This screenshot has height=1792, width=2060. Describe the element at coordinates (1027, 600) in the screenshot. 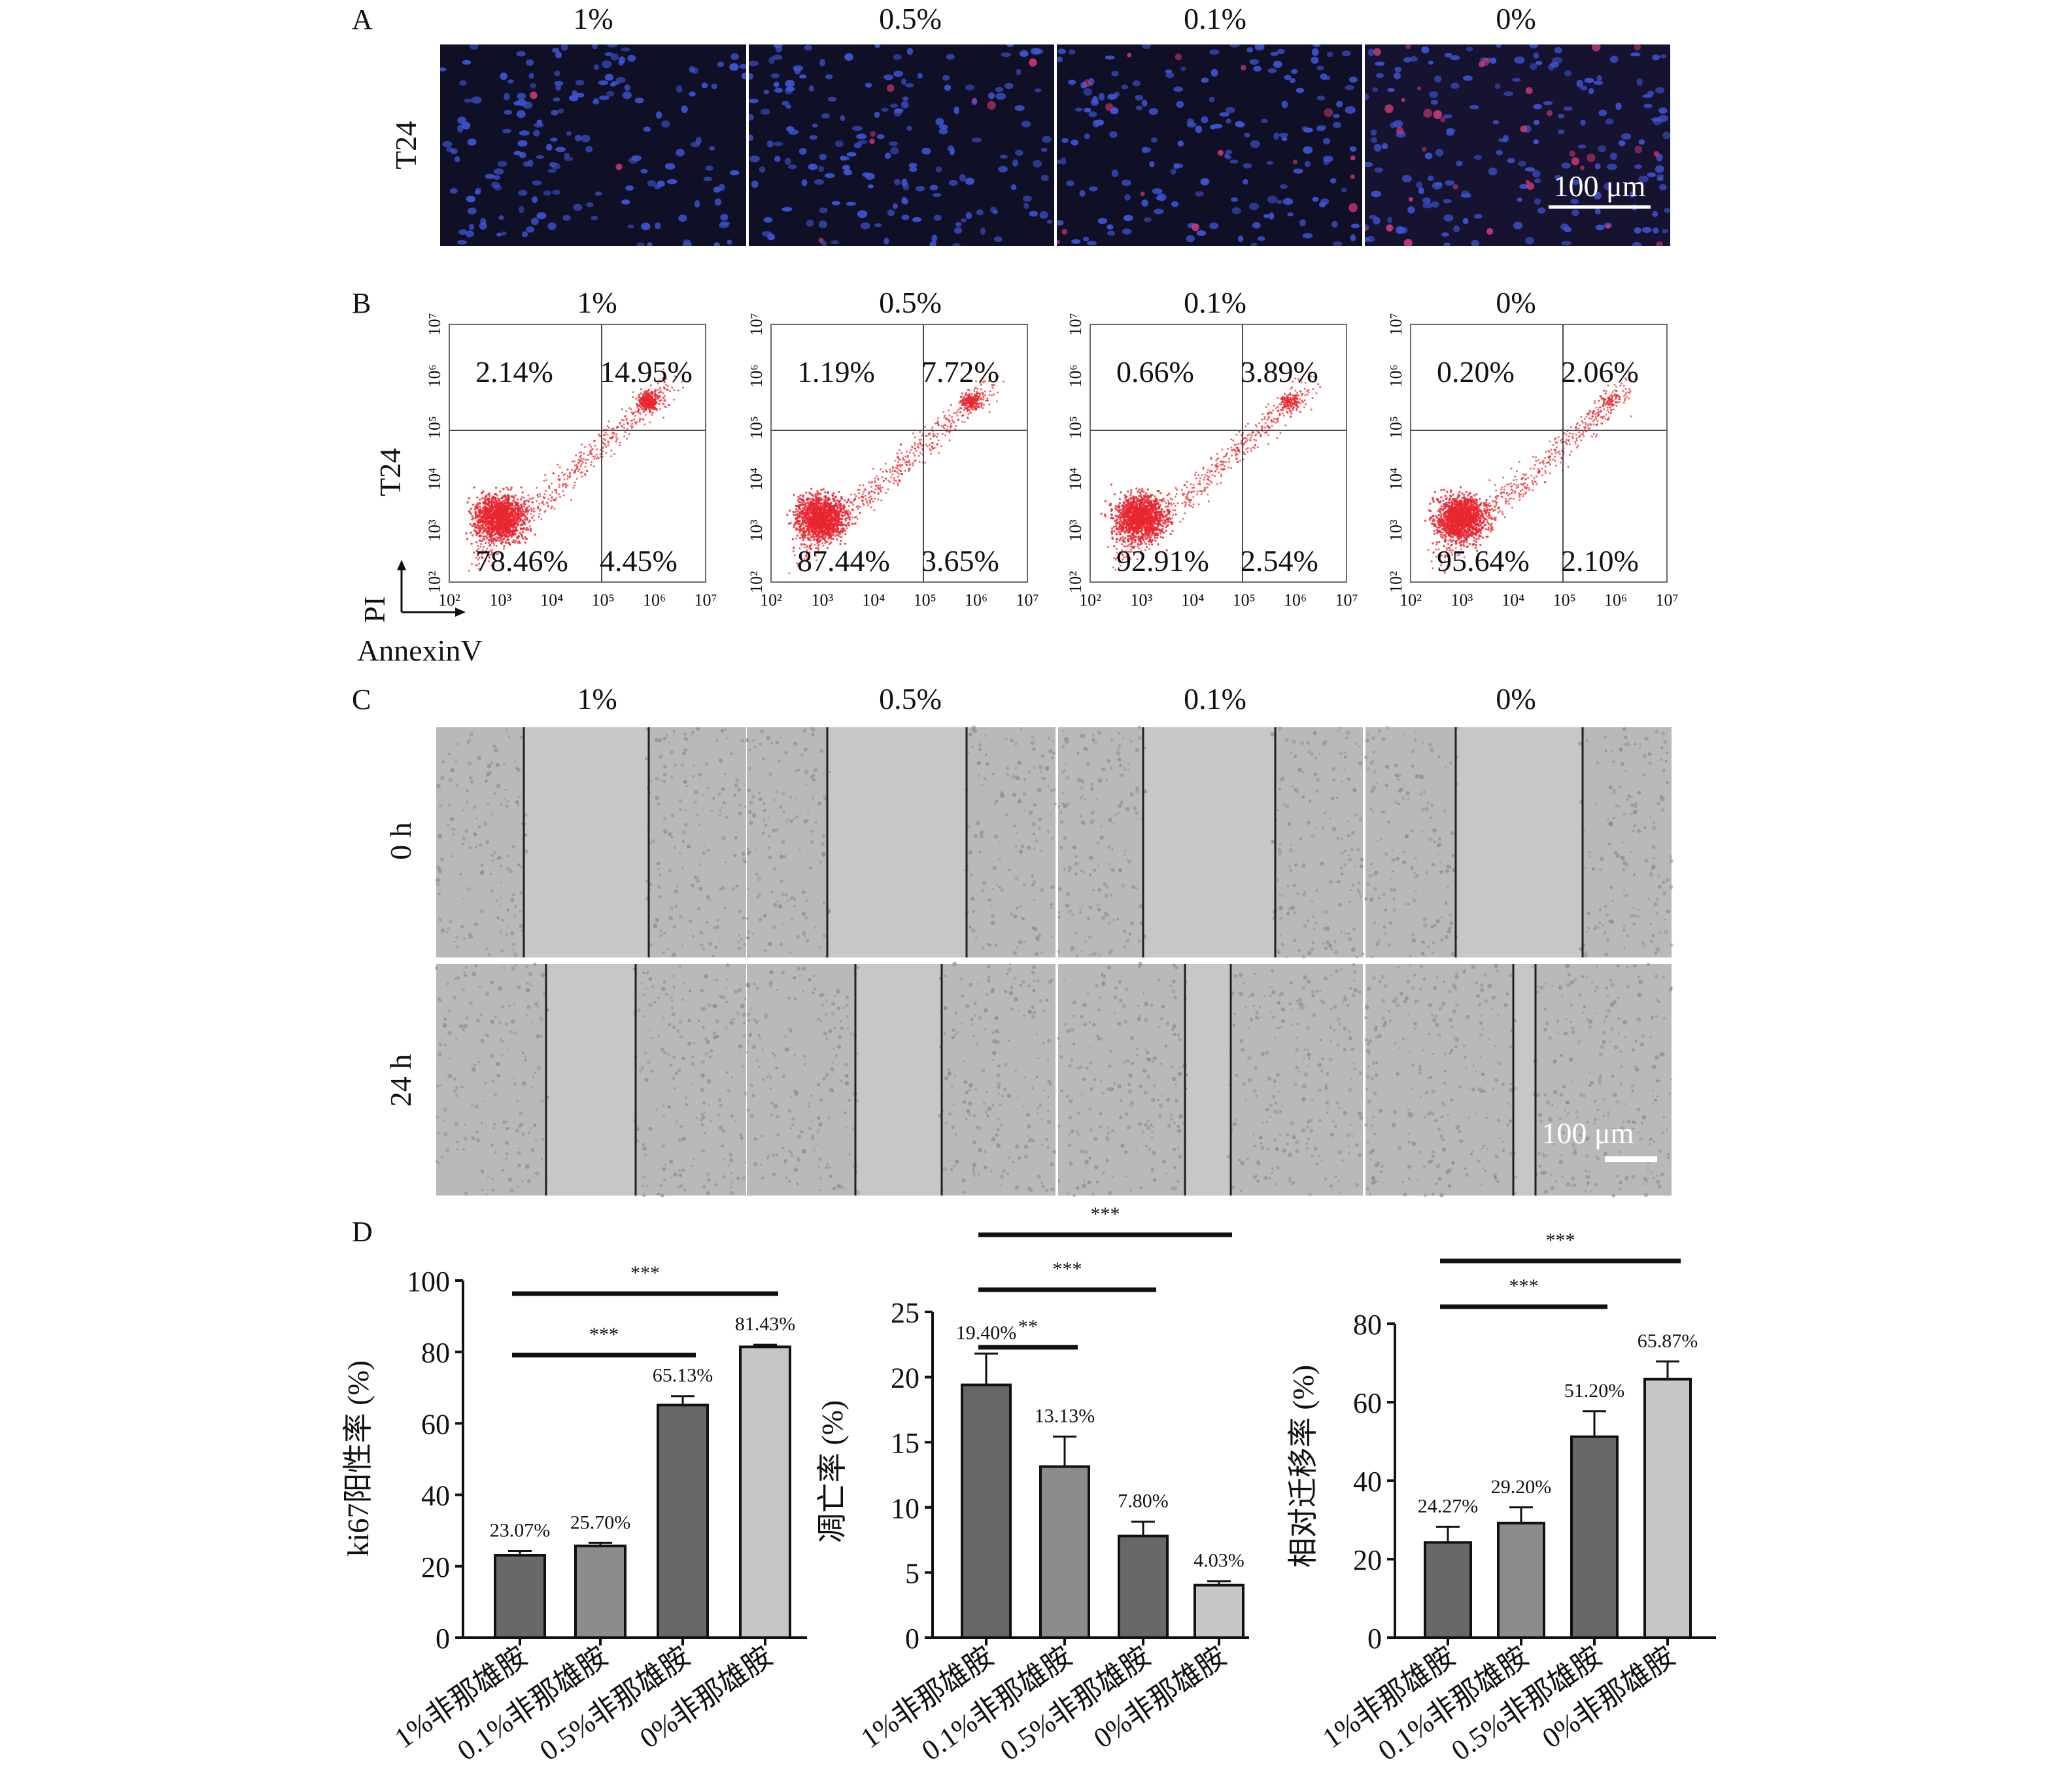

I see `x-tick-label: 10⁷` at that location.